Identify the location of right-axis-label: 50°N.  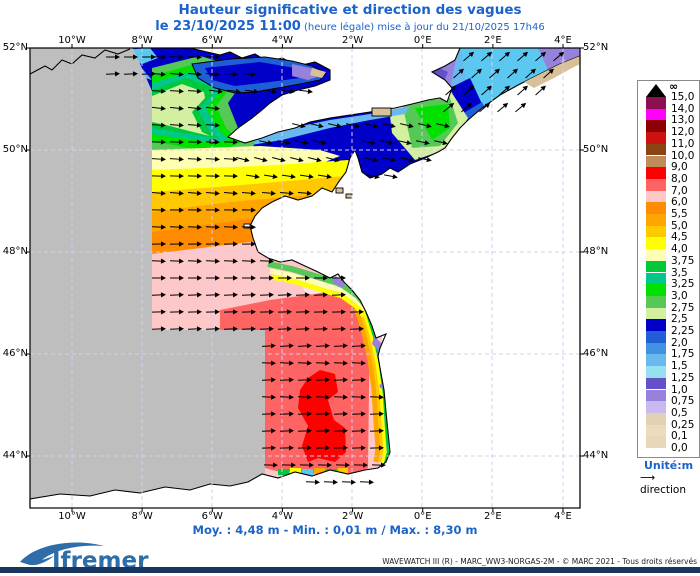
(595, 149).